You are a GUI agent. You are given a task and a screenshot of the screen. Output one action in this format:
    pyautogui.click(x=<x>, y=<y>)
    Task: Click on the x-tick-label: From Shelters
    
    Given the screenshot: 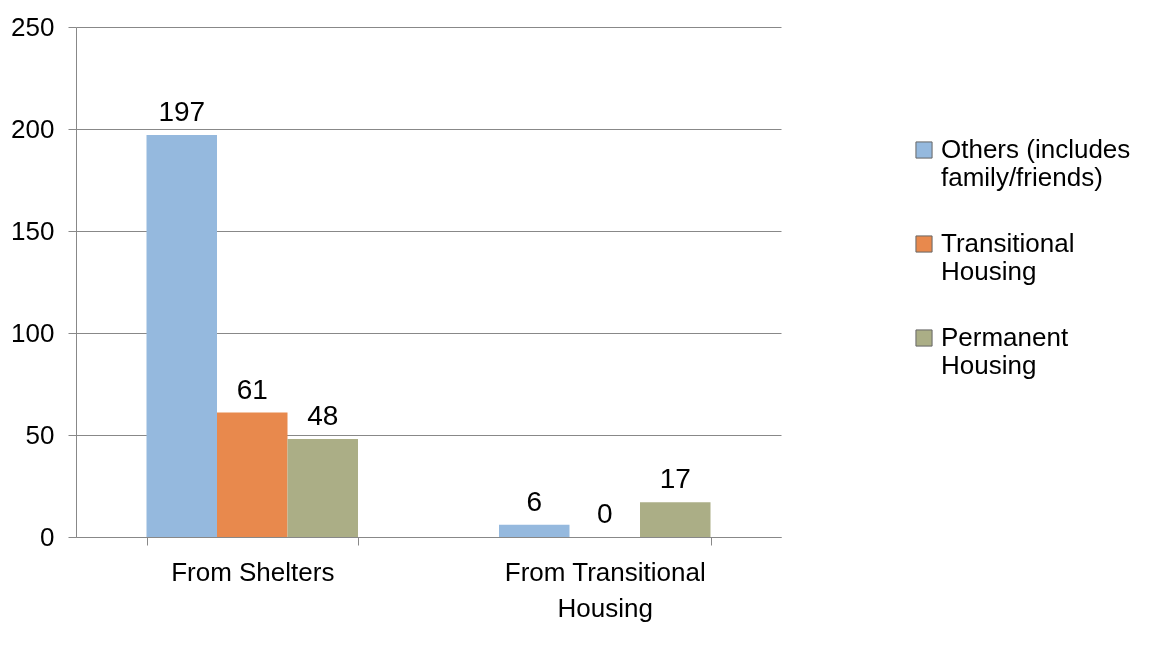 What is the action you would take?
    pyautogui.click(x=253, y=571)
    